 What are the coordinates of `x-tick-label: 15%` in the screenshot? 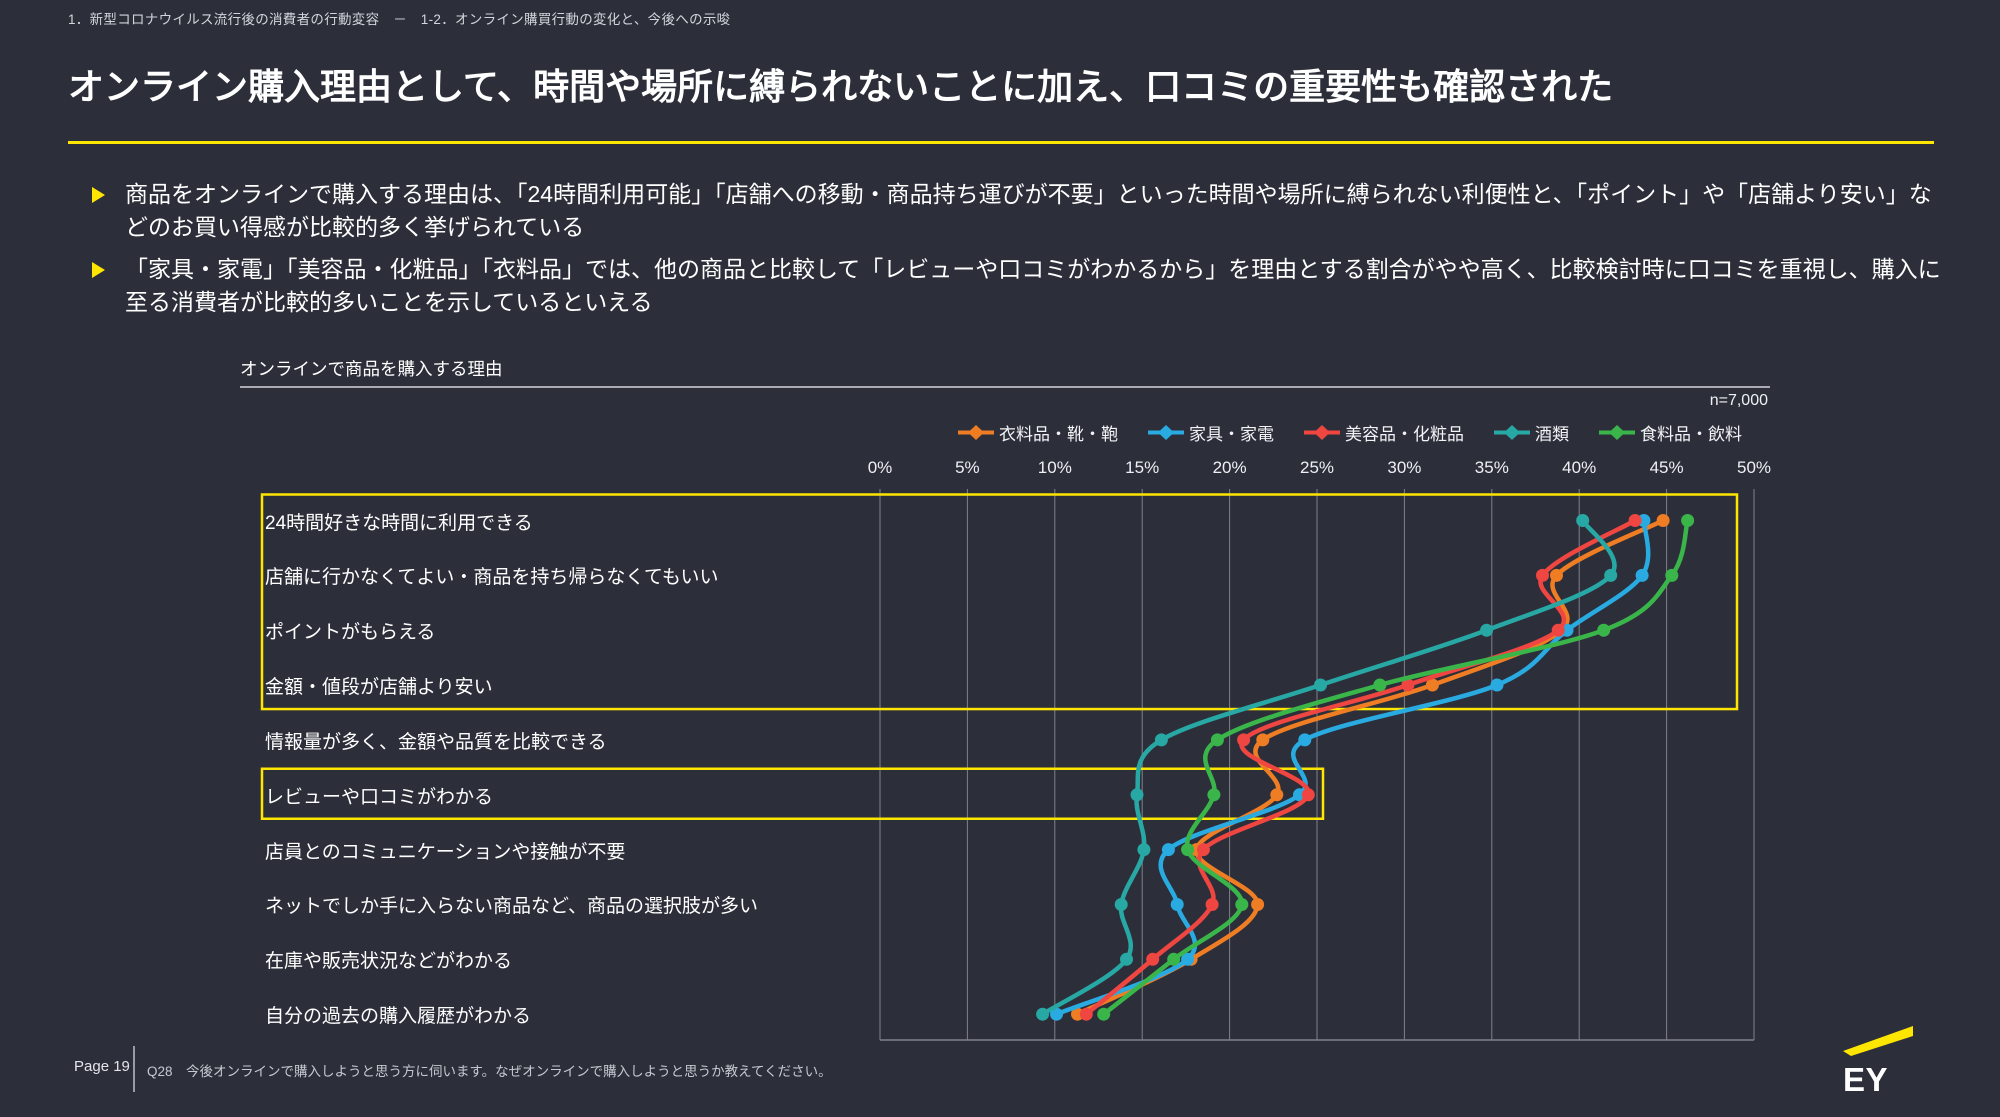 It's located at (1142, 467).